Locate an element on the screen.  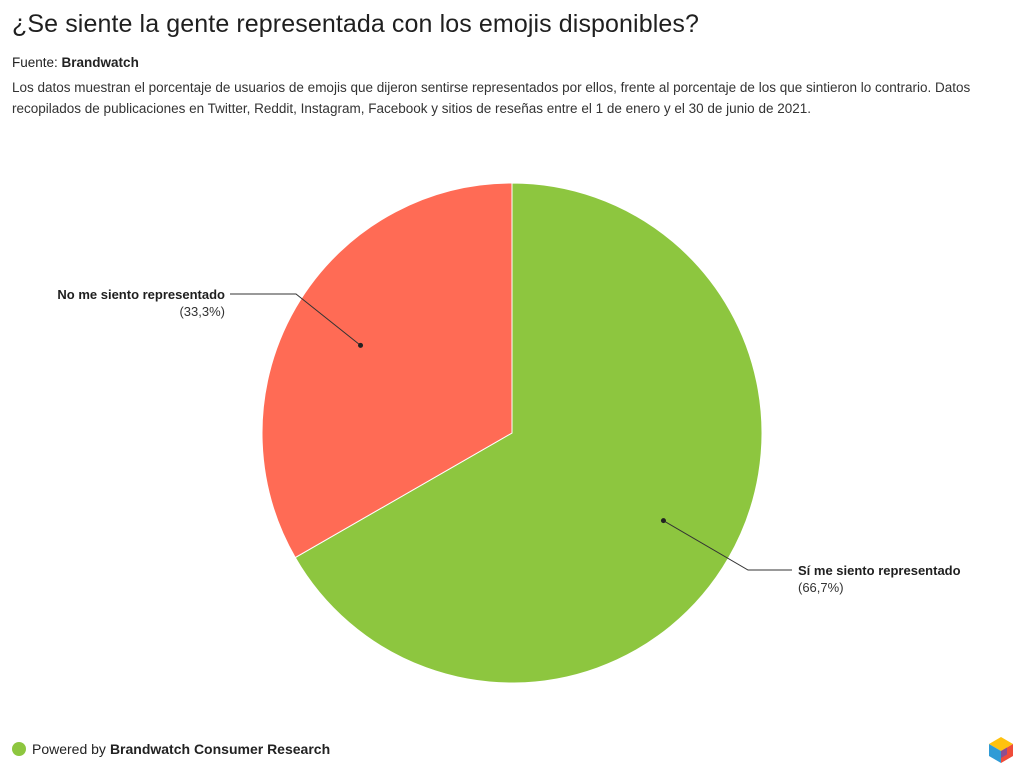
slice-percent-1: (66,7%) is located at coordinates (821, 587).